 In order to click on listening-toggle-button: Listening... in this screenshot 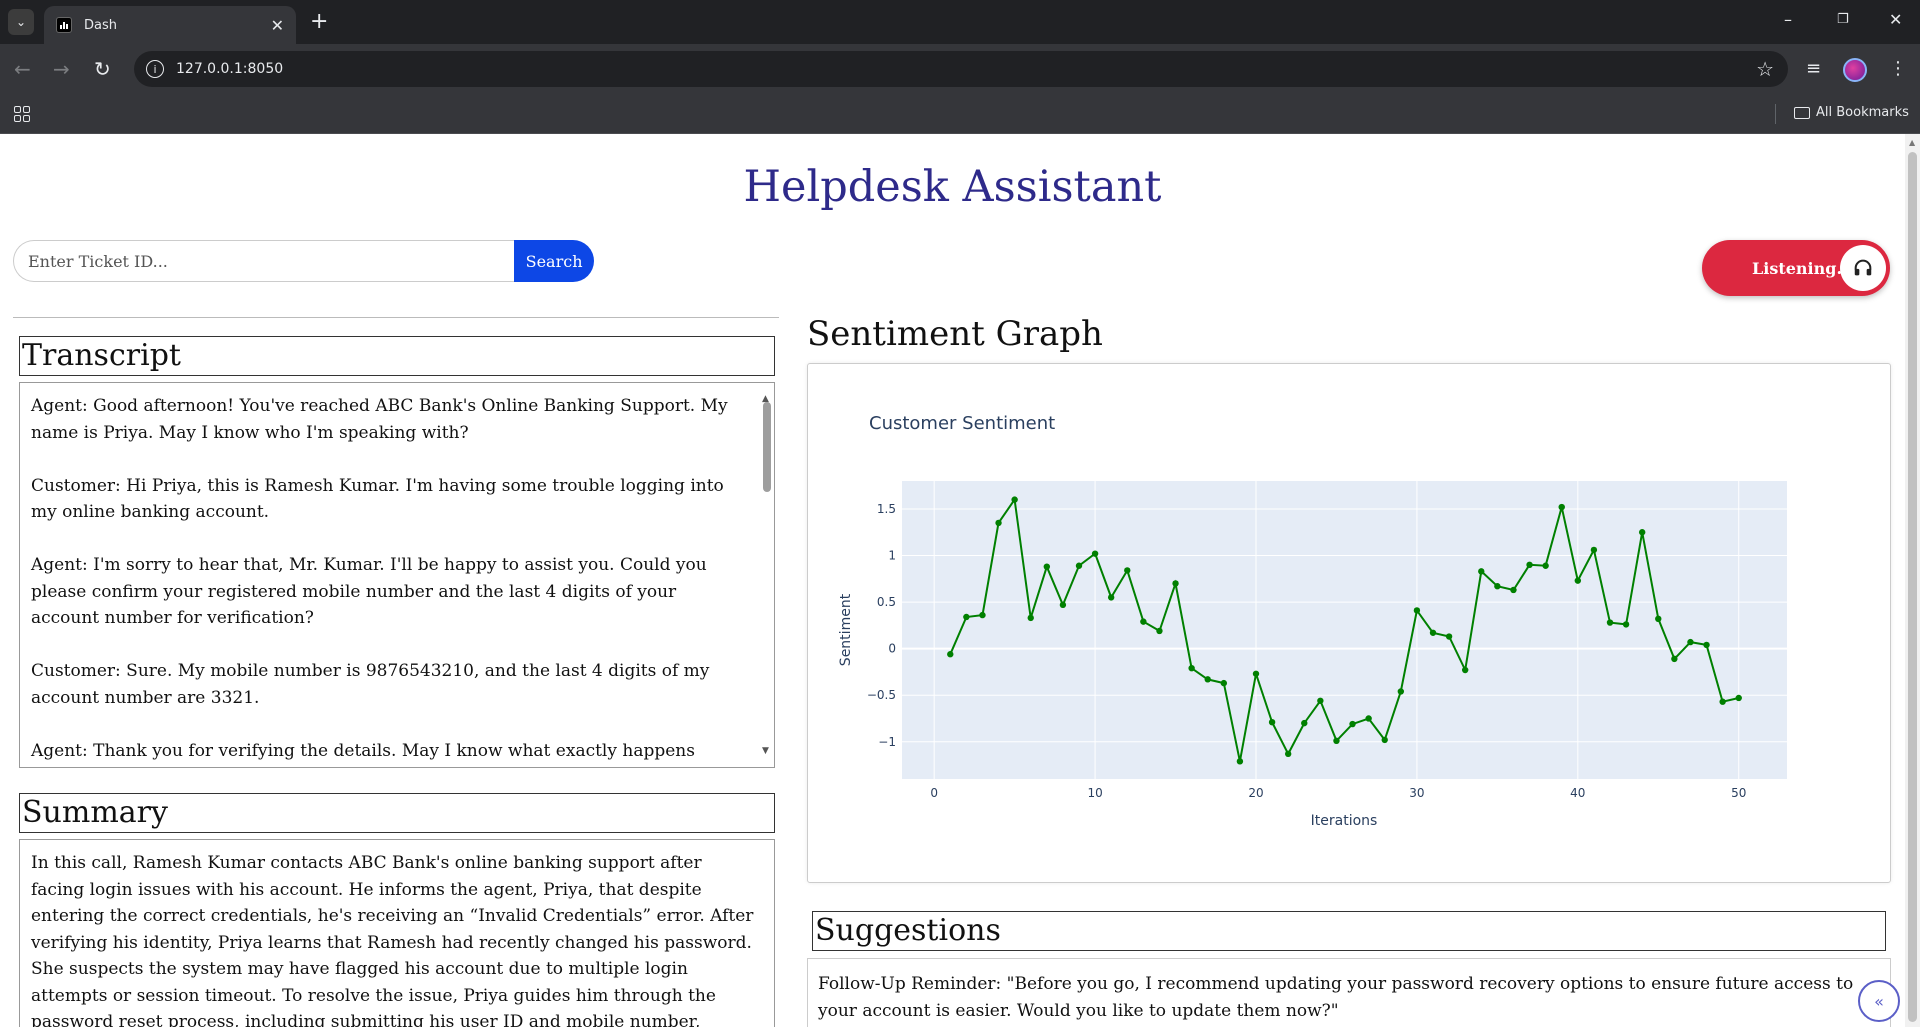, I will do `click(1796, 268)`.